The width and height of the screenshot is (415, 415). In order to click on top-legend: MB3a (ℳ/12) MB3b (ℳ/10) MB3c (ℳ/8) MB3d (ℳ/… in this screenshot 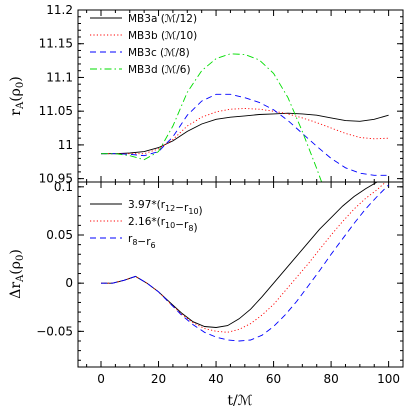, I will do `click(143, 44)`.